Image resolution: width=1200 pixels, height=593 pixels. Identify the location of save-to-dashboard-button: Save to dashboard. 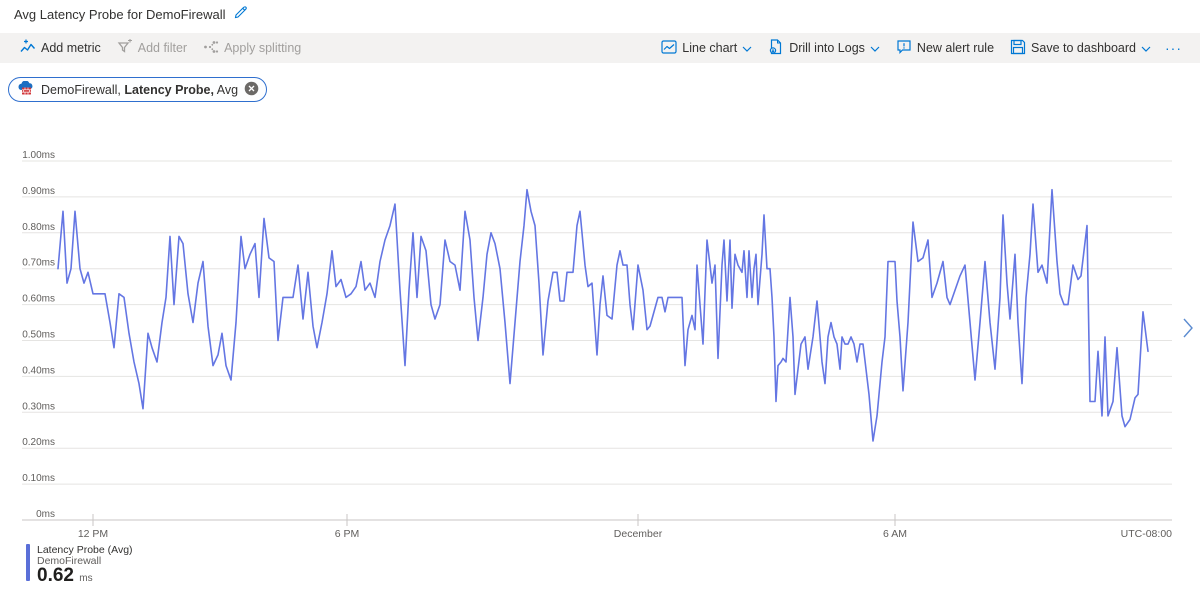
(1080, 48).